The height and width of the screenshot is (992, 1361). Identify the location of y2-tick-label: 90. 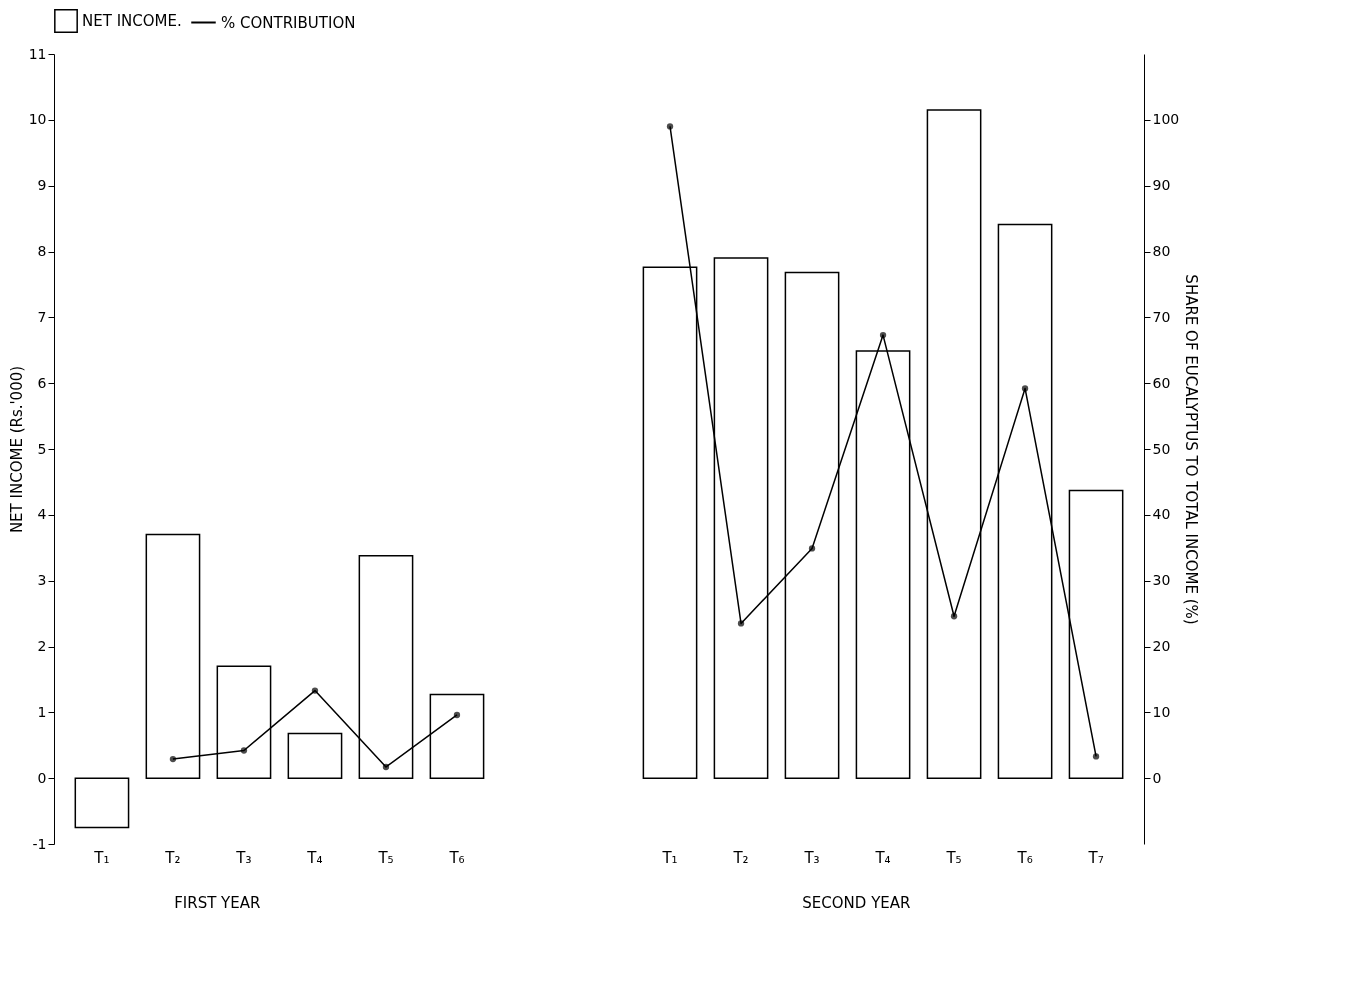
(1161, 185).